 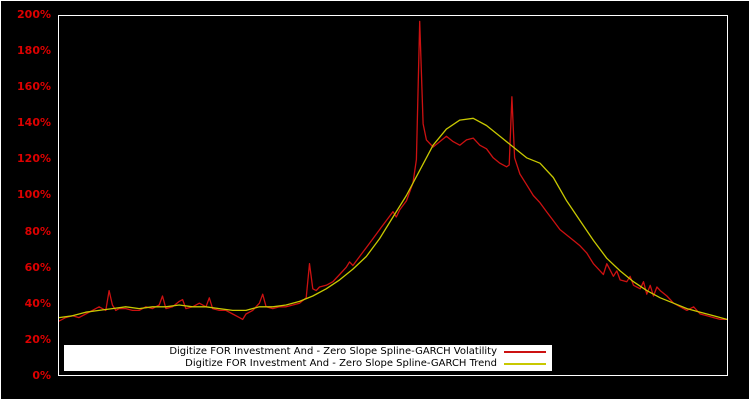 What do you see at coordinates (37, 303) in the screenshot?
I see `y-tick-label-40: 40%` at bounding box center [37, 303].